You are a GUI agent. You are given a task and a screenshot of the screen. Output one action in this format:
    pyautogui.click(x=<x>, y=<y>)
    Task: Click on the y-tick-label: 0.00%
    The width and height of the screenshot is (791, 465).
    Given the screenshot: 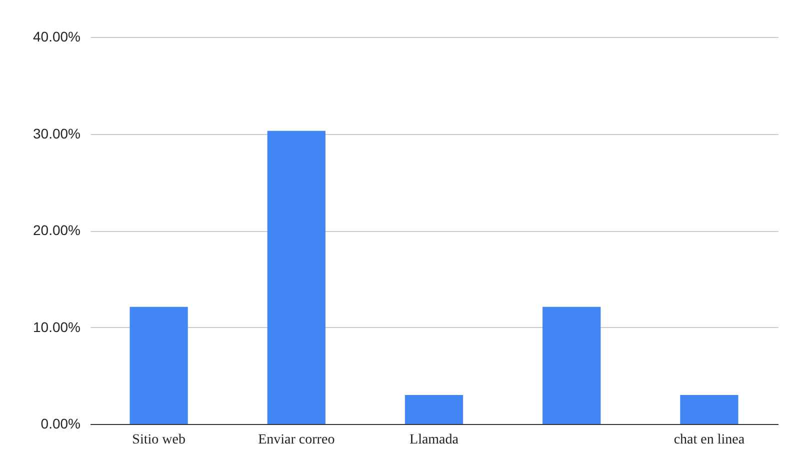 What is the action you would take?
    pyautogui.click(x=60, y=424)
    